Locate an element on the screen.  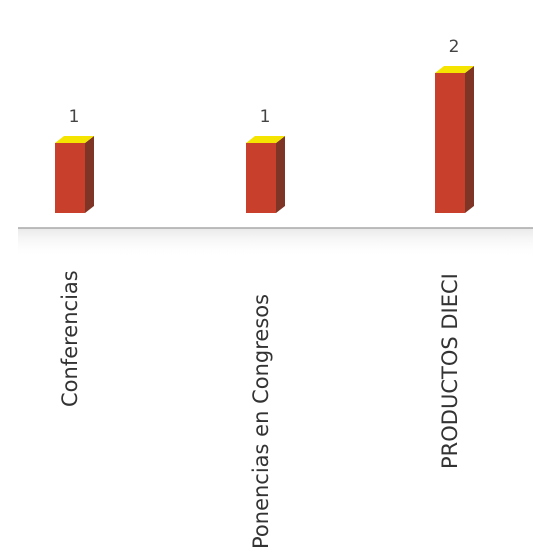
category-label-3: PRODUCTOS DIECI is located at coordinates (450, 371).